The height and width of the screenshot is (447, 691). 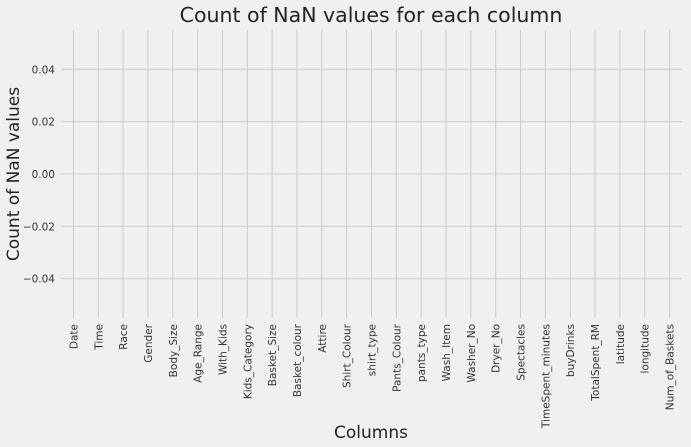 What do you see at coordinates (619, 174) in the screenshot?
I see `bar-latitude` at bounding box center [619, 174].